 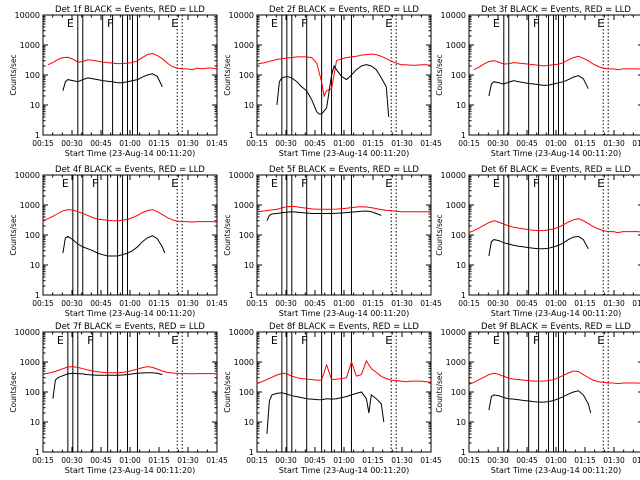 I want to click on y-tick-label: 100, so click(x=458, y=392).